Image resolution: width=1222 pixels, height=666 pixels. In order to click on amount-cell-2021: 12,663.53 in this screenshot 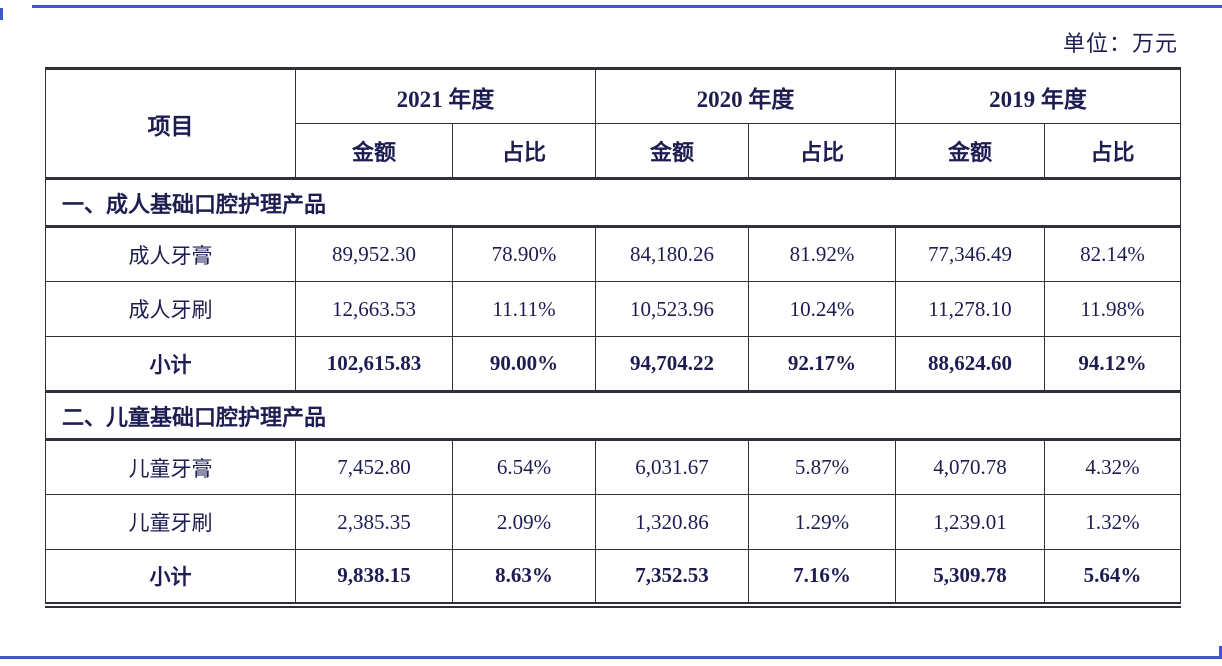, I will do `click(374, 309)`.